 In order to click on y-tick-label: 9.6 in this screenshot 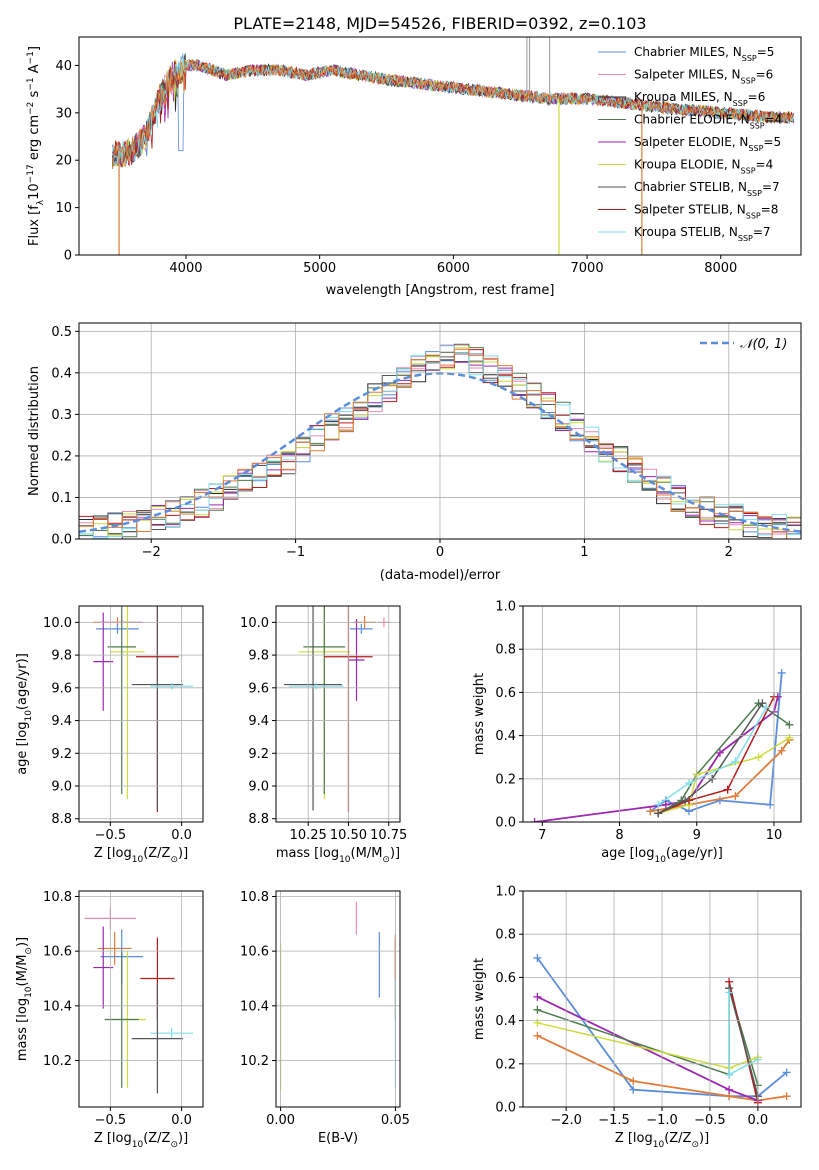, I will do `click(258, 688)`.